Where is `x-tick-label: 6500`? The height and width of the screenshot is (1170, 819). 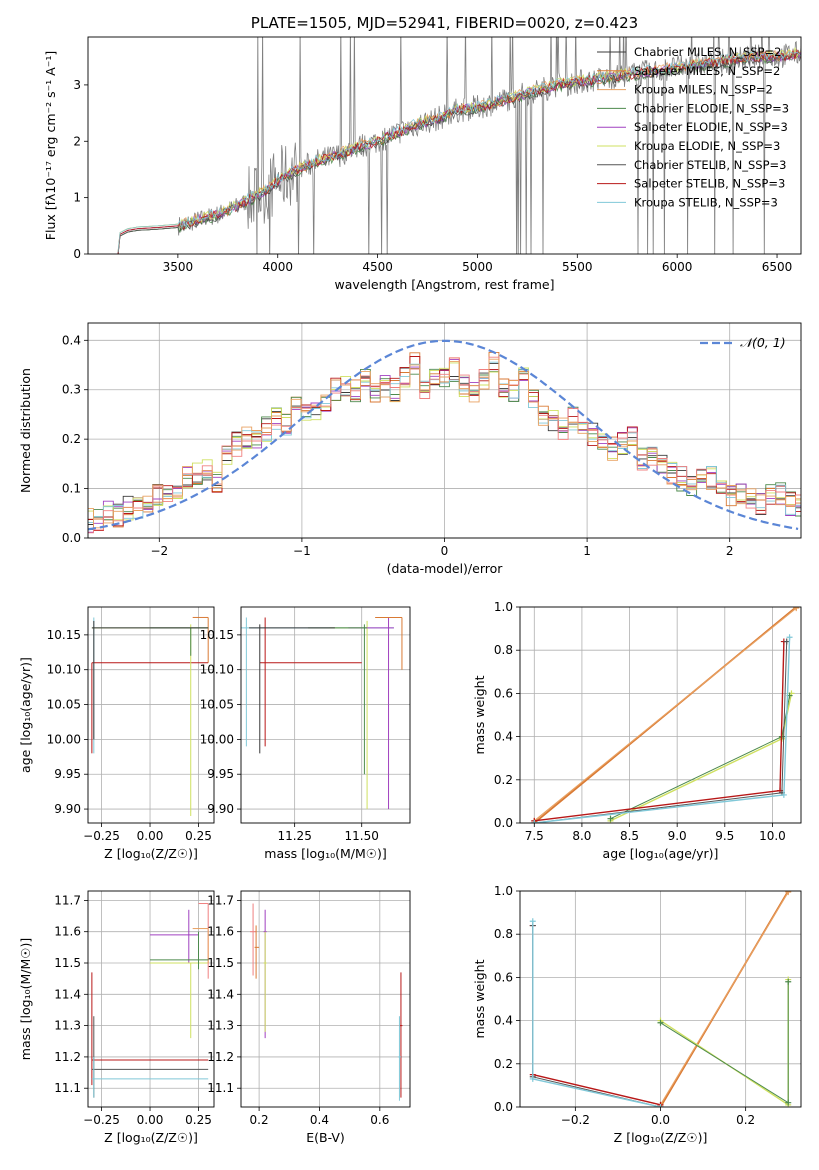
x-tick-label: 6500 is located at coordinates (777, 267).